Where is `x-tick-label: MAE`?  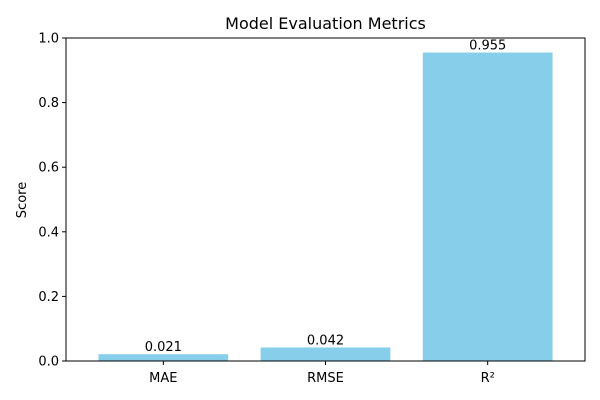 x-tick-label: MAE is located at coordinates (163, 378).